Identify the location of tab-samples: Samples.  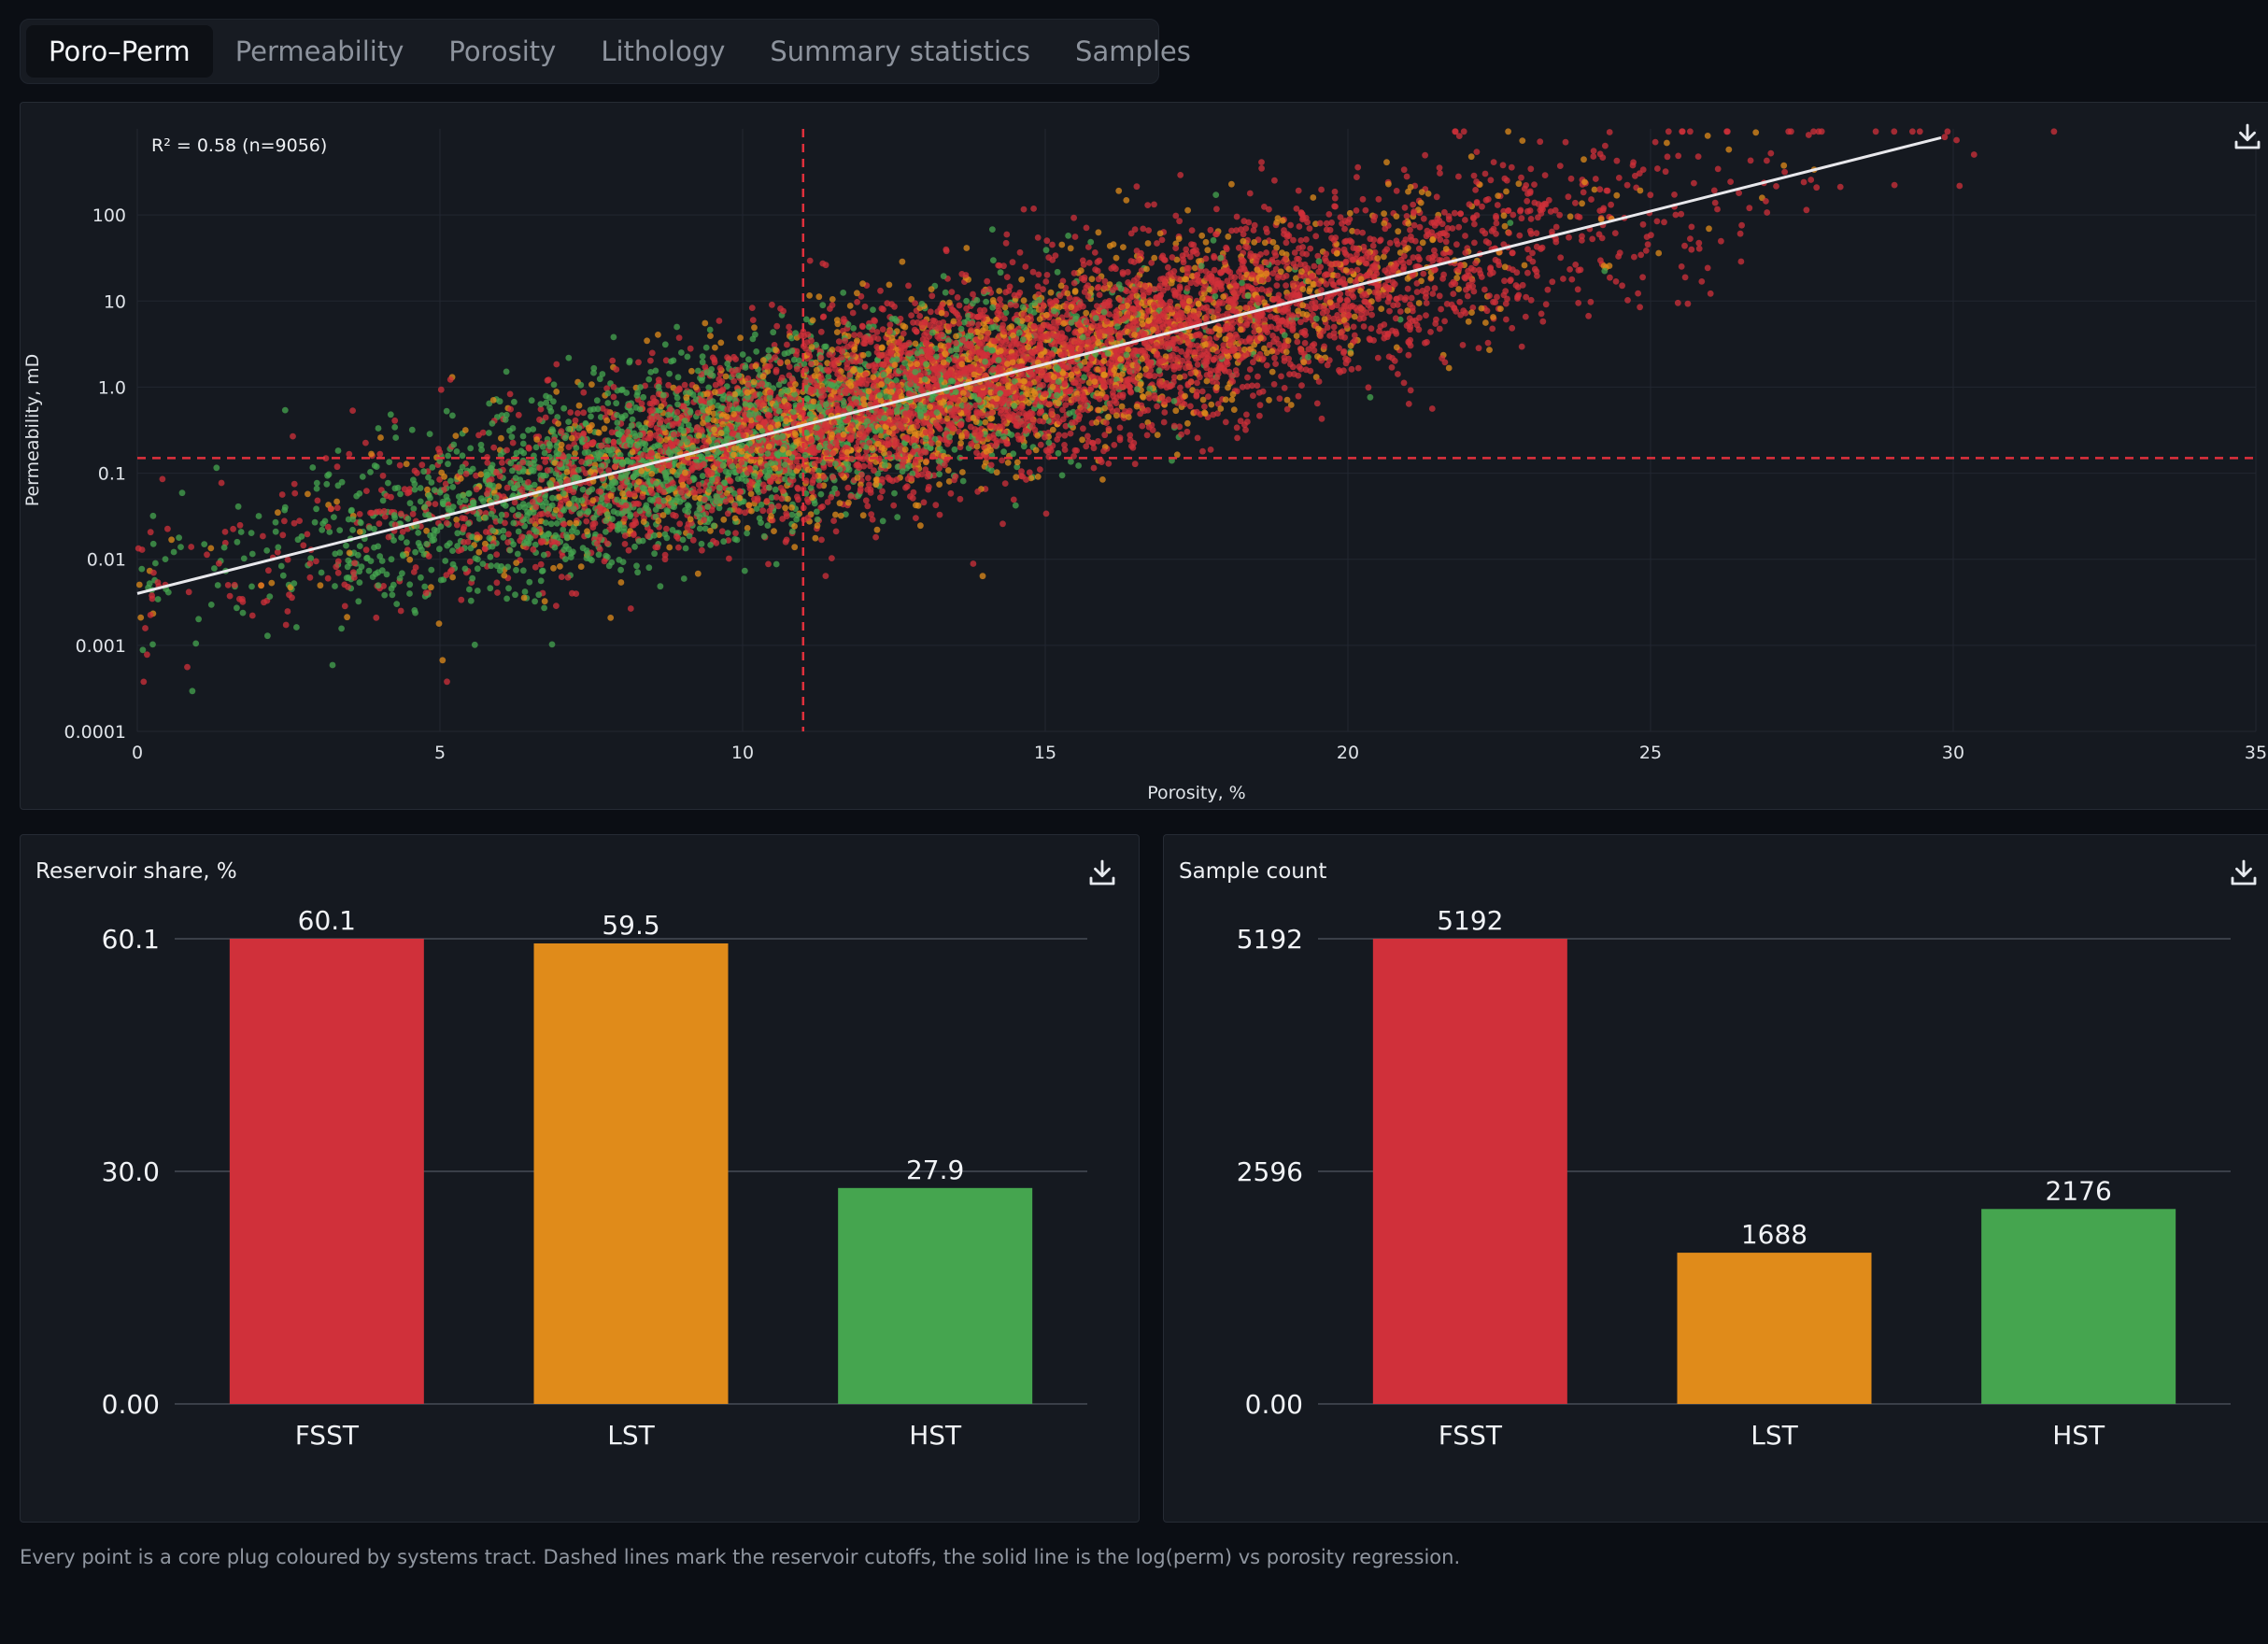
(1133, 51).